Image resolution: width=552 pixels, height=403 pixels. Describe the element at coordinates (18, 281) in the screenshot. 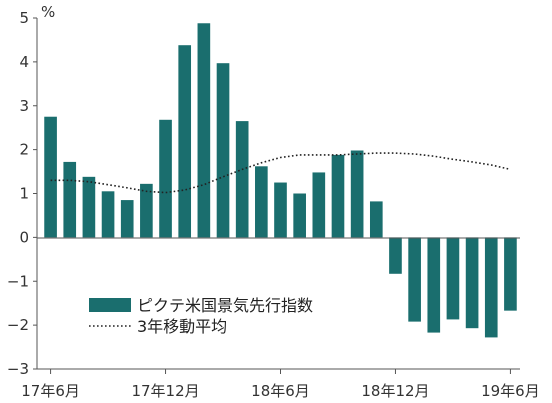

I see `y-tick-label: −1` at that location.